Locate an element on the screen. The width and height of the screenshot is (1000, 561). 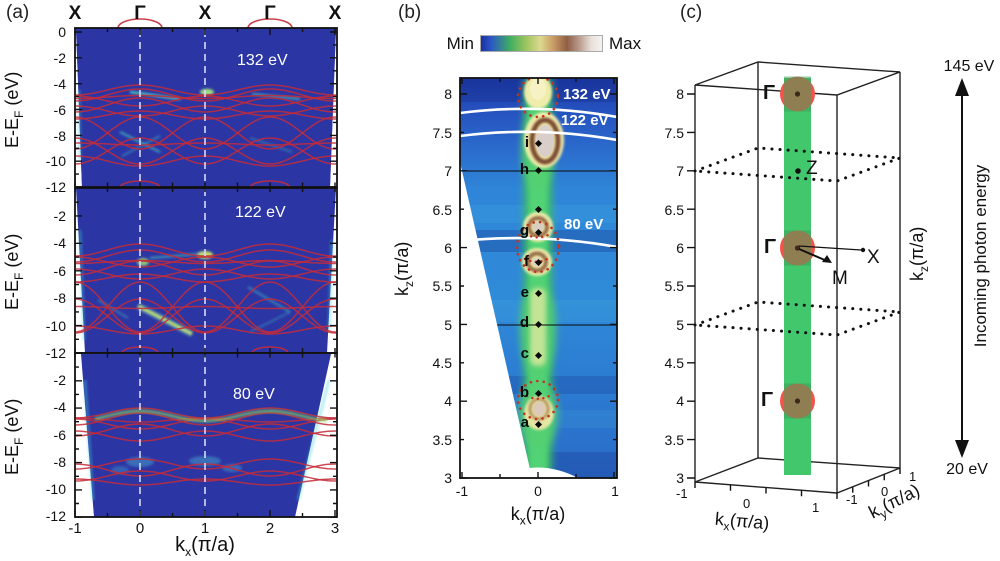
panel-b-yticks-label: 3.5 is located at coordinates (442, 440).